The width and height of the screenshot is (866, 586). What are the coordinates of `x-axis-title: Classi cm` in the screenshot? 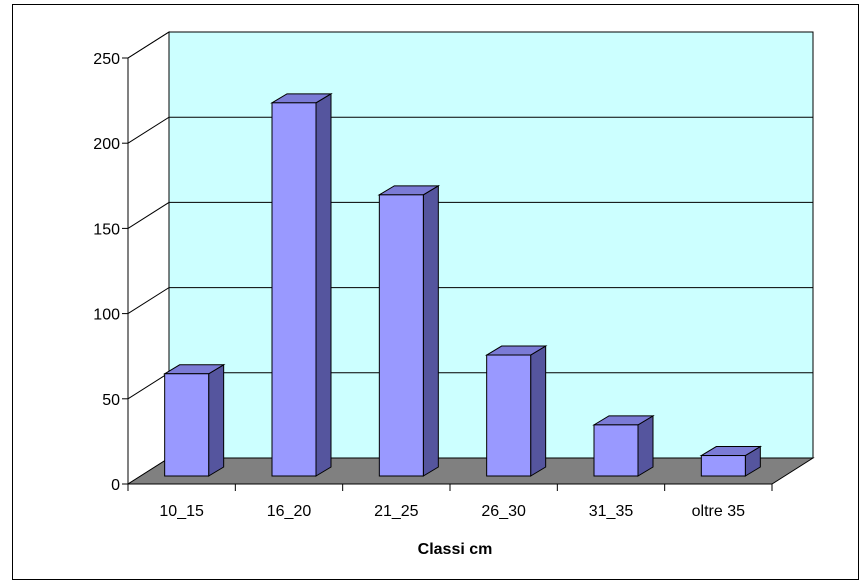 It's located at (455, 549).